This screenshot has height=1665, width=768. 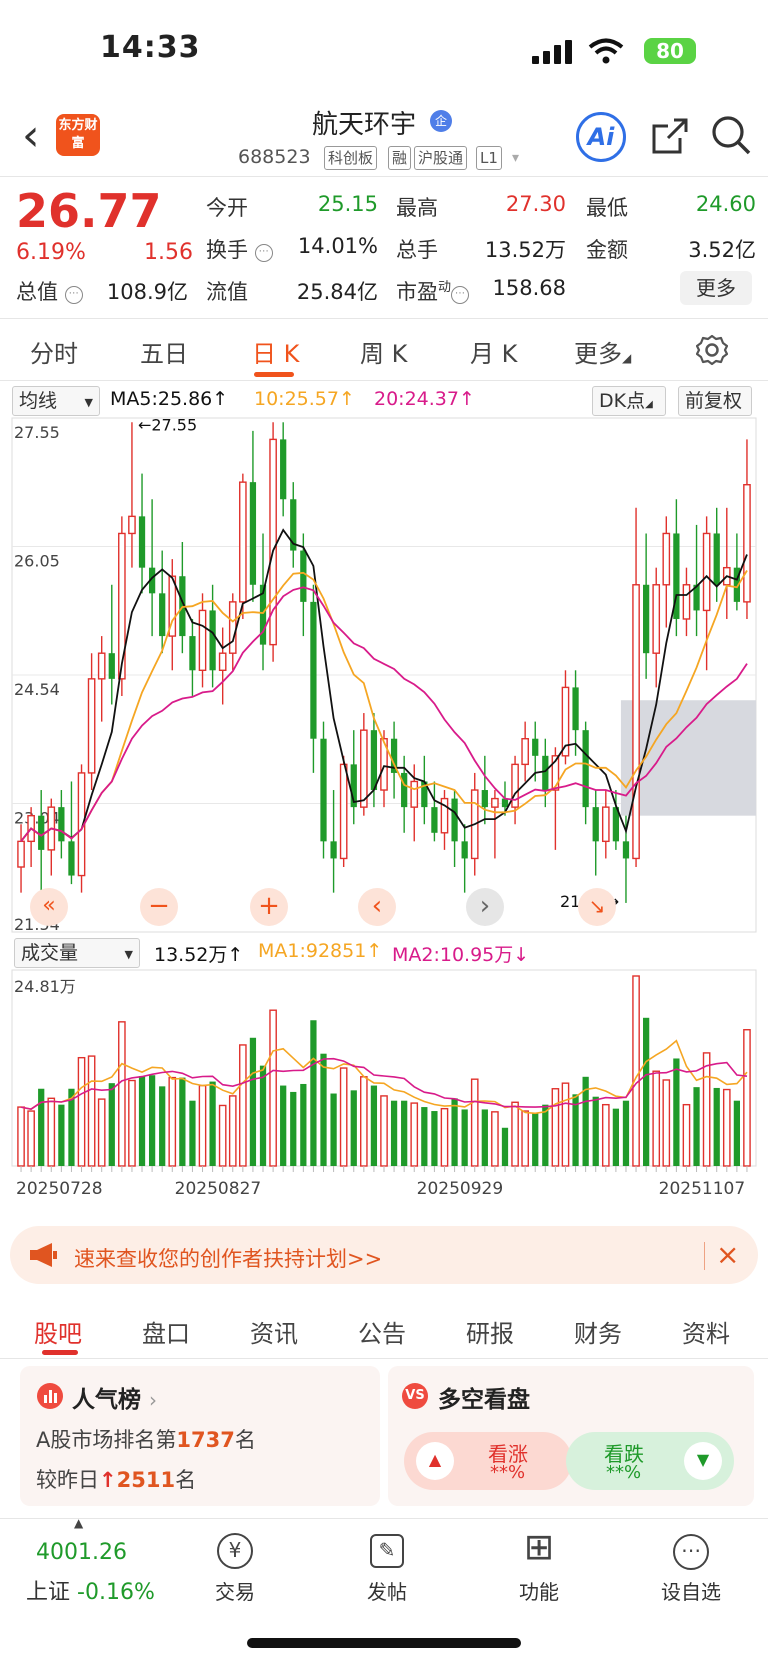 What do you see at coordinates (239, 249) in the screenshot?
I see `turnover-label: 换手 ⋯` at bounding box center [239, 249].